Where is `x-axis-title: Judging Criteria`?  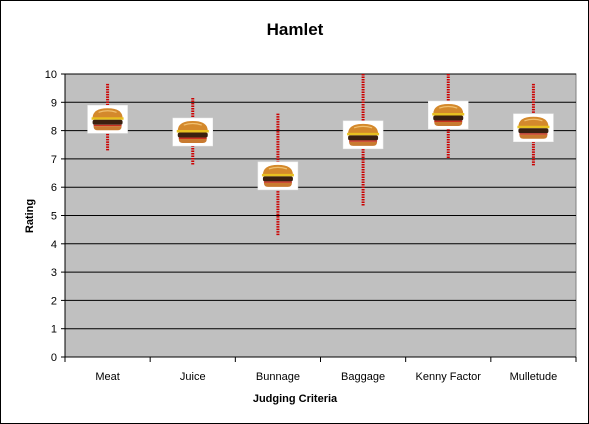
x-axis-title: Judging Criteria is located at coordinates (295, 399).